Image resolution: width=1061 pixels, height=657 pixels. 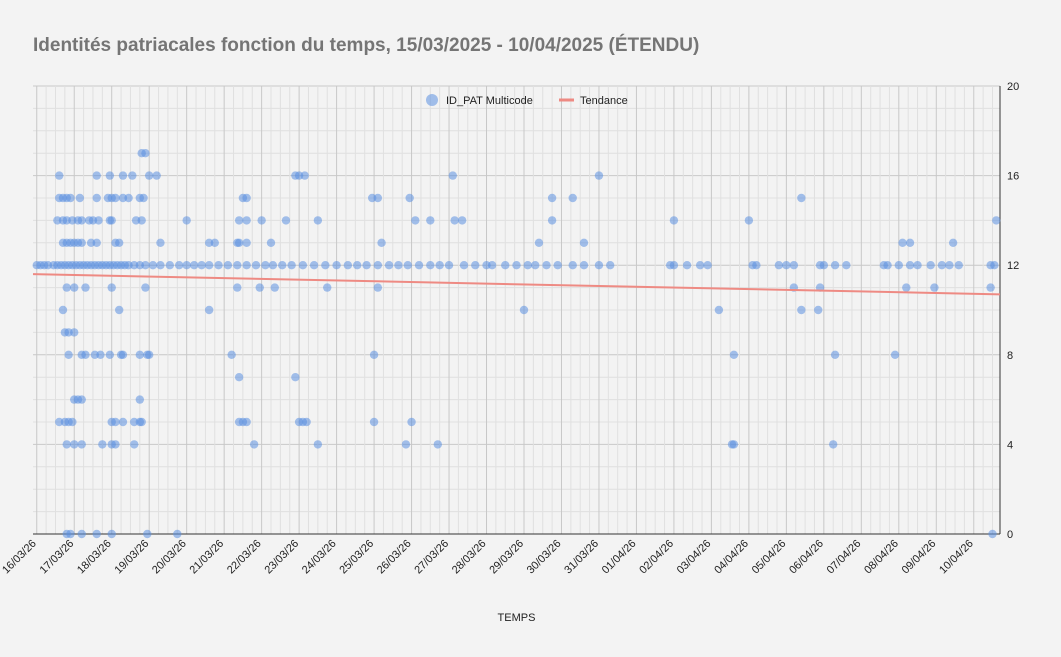 I want to click on y-tick-label: 4, so click(x=1010, y=445).